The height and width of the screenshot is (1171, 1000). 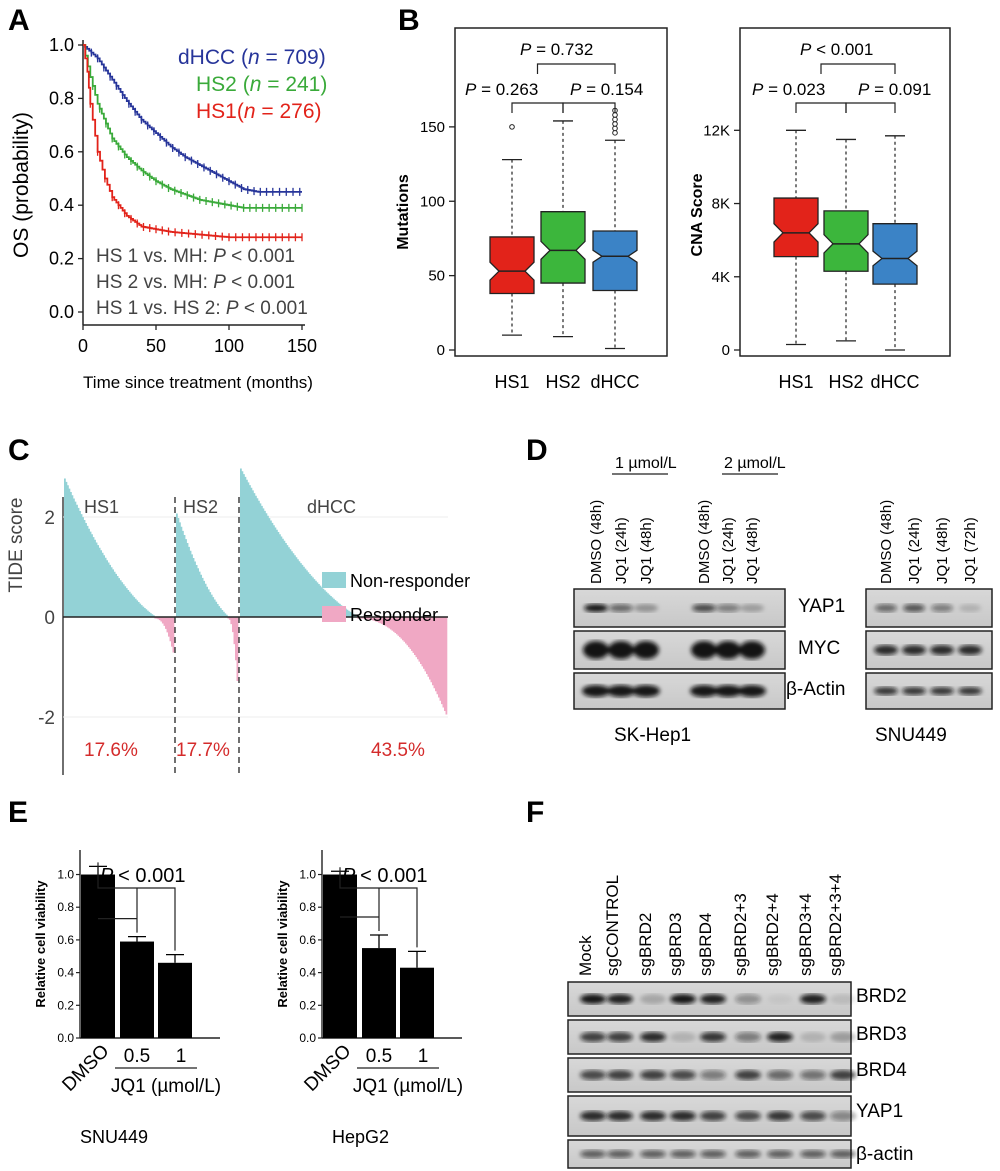 What do you see at coordinates (259, 111) in the screenshot?
I see `km-legend-hs1: HS1(n = 276)` at bounding box center [259, 111].